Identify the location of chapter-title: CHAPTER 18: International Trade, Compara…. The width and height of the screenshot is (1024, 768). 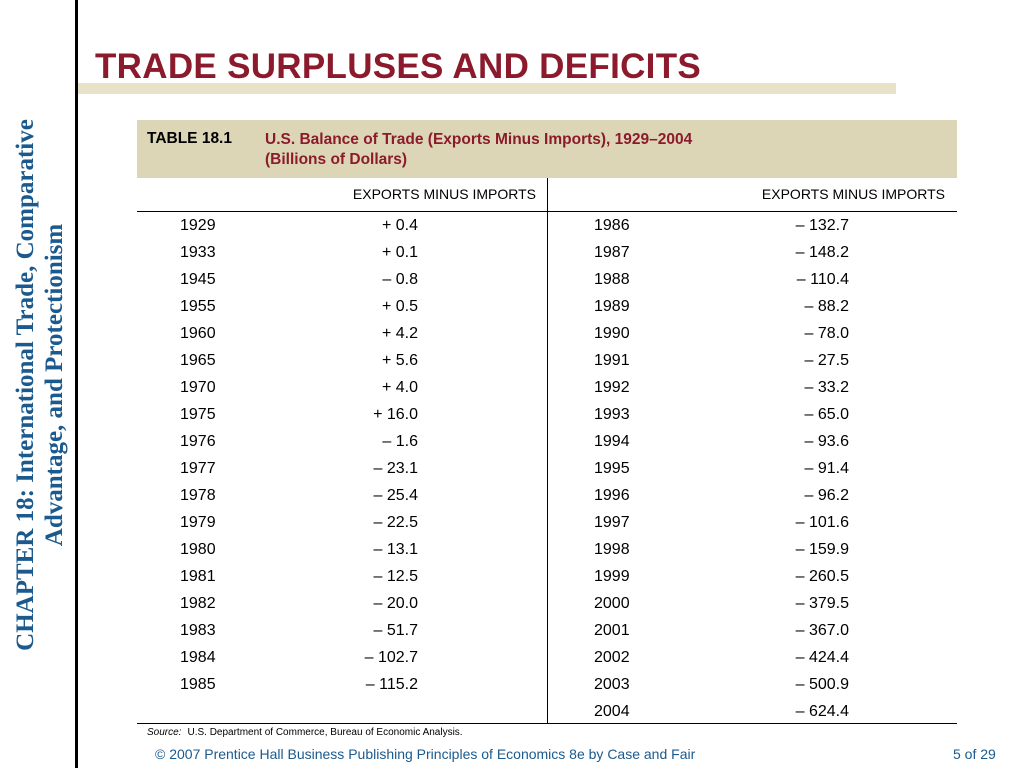
(40, 385).